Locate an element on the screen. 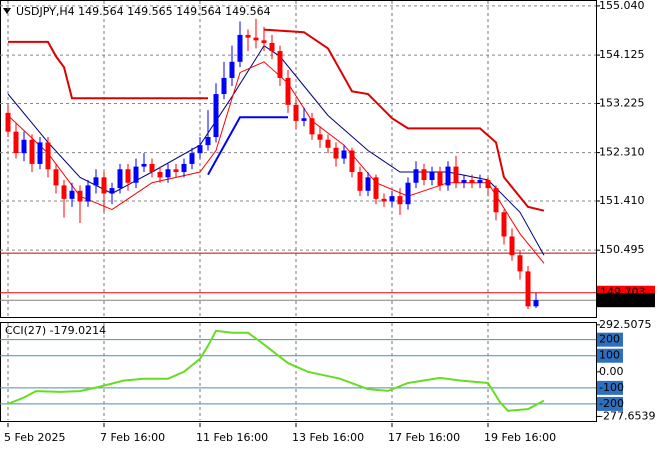 Image resolution: width=660 pixels, height=450 pixels. x-tick-label: 13 Feb 16:00 is located at coordinates (328, 437).